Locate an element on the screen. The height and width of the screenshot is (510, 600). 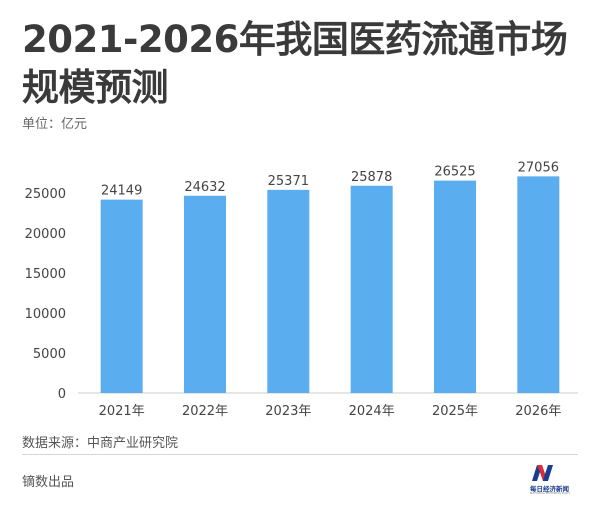
x-axis-ticks: 2021年 2022年 2023年 2024年 2025年 2026年 is located at coordinates (330, 411).